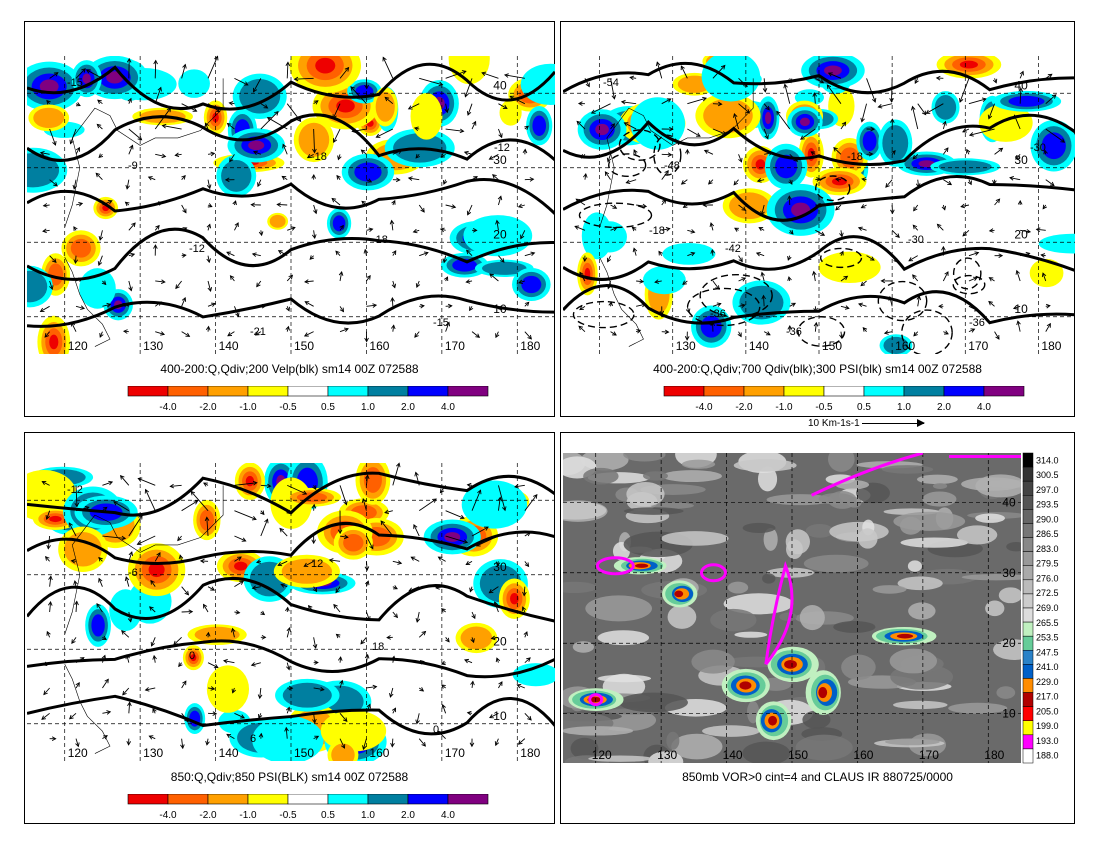  I want to click on contour-label: 18, so click(378, 647).